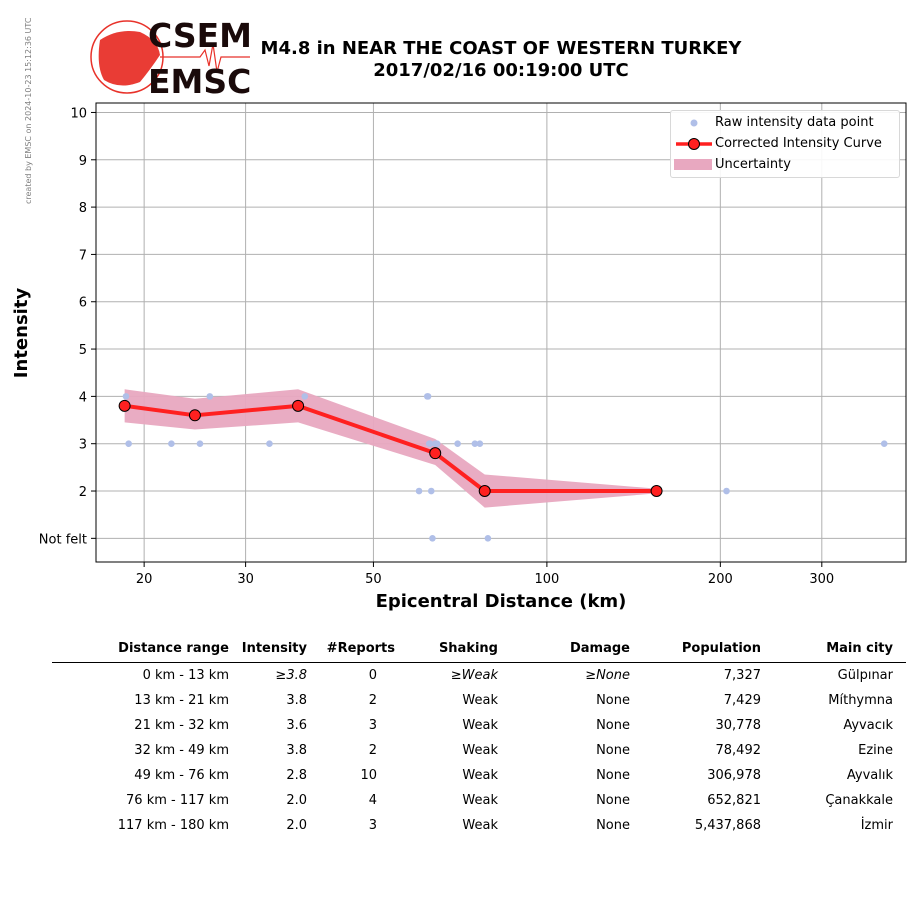 The height and width of the screenshot is (905, 915). What do you see at coordinates (546, 579) in the screenshot?
I see `x-tick-label: 100` at bounding box center [546, 579].